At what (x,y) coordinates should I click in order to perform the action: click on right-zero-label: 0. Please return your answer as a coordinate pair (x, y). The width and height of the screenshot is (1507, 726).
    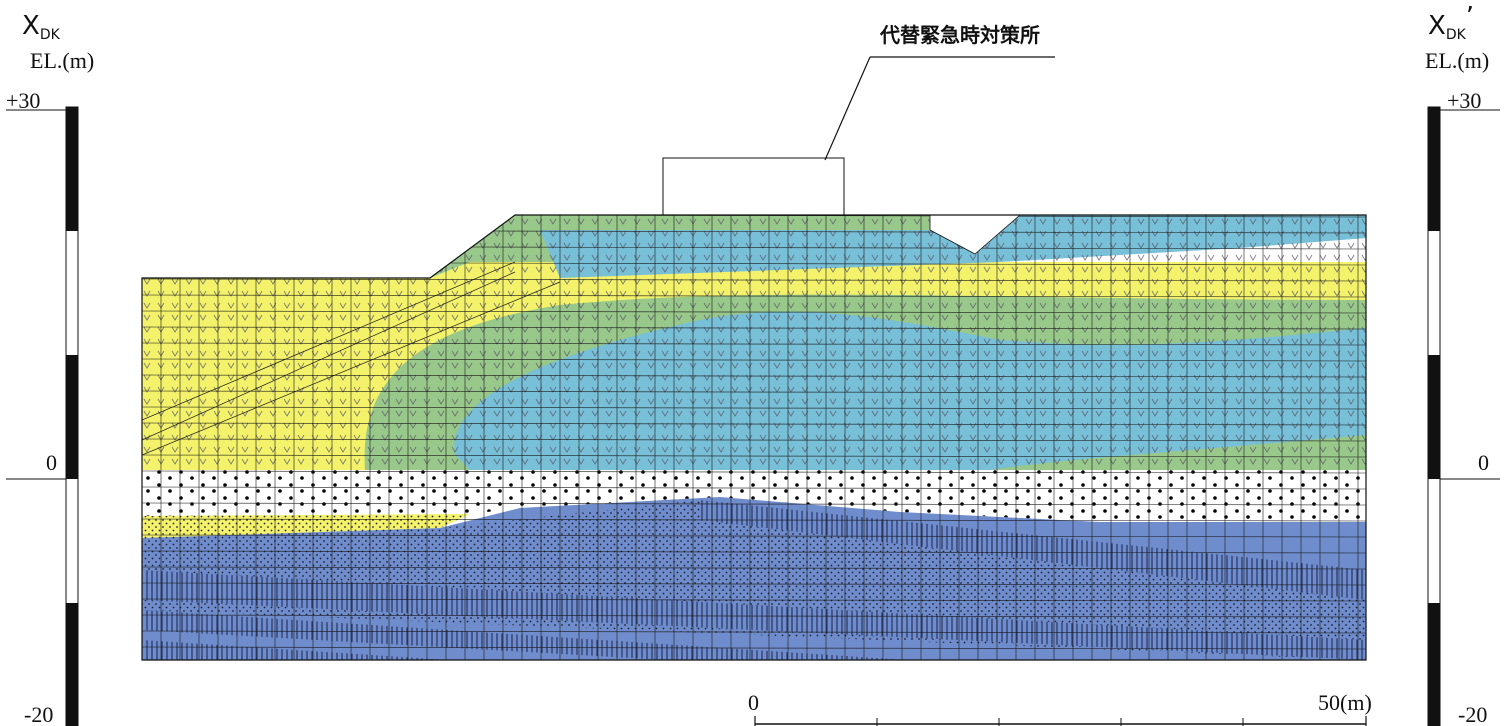
    Looking at the image, I should click on (1483, 462).